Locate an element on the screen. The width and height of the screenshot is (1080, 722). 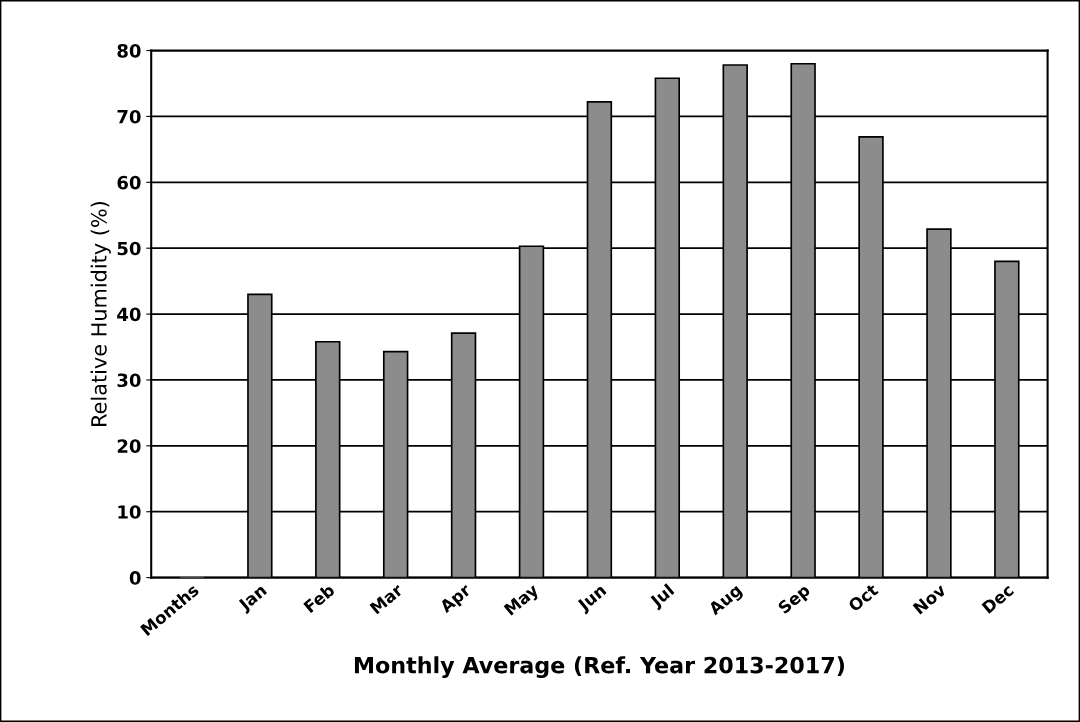
x-tick-label: Feb is located at coordinates (319, 598).